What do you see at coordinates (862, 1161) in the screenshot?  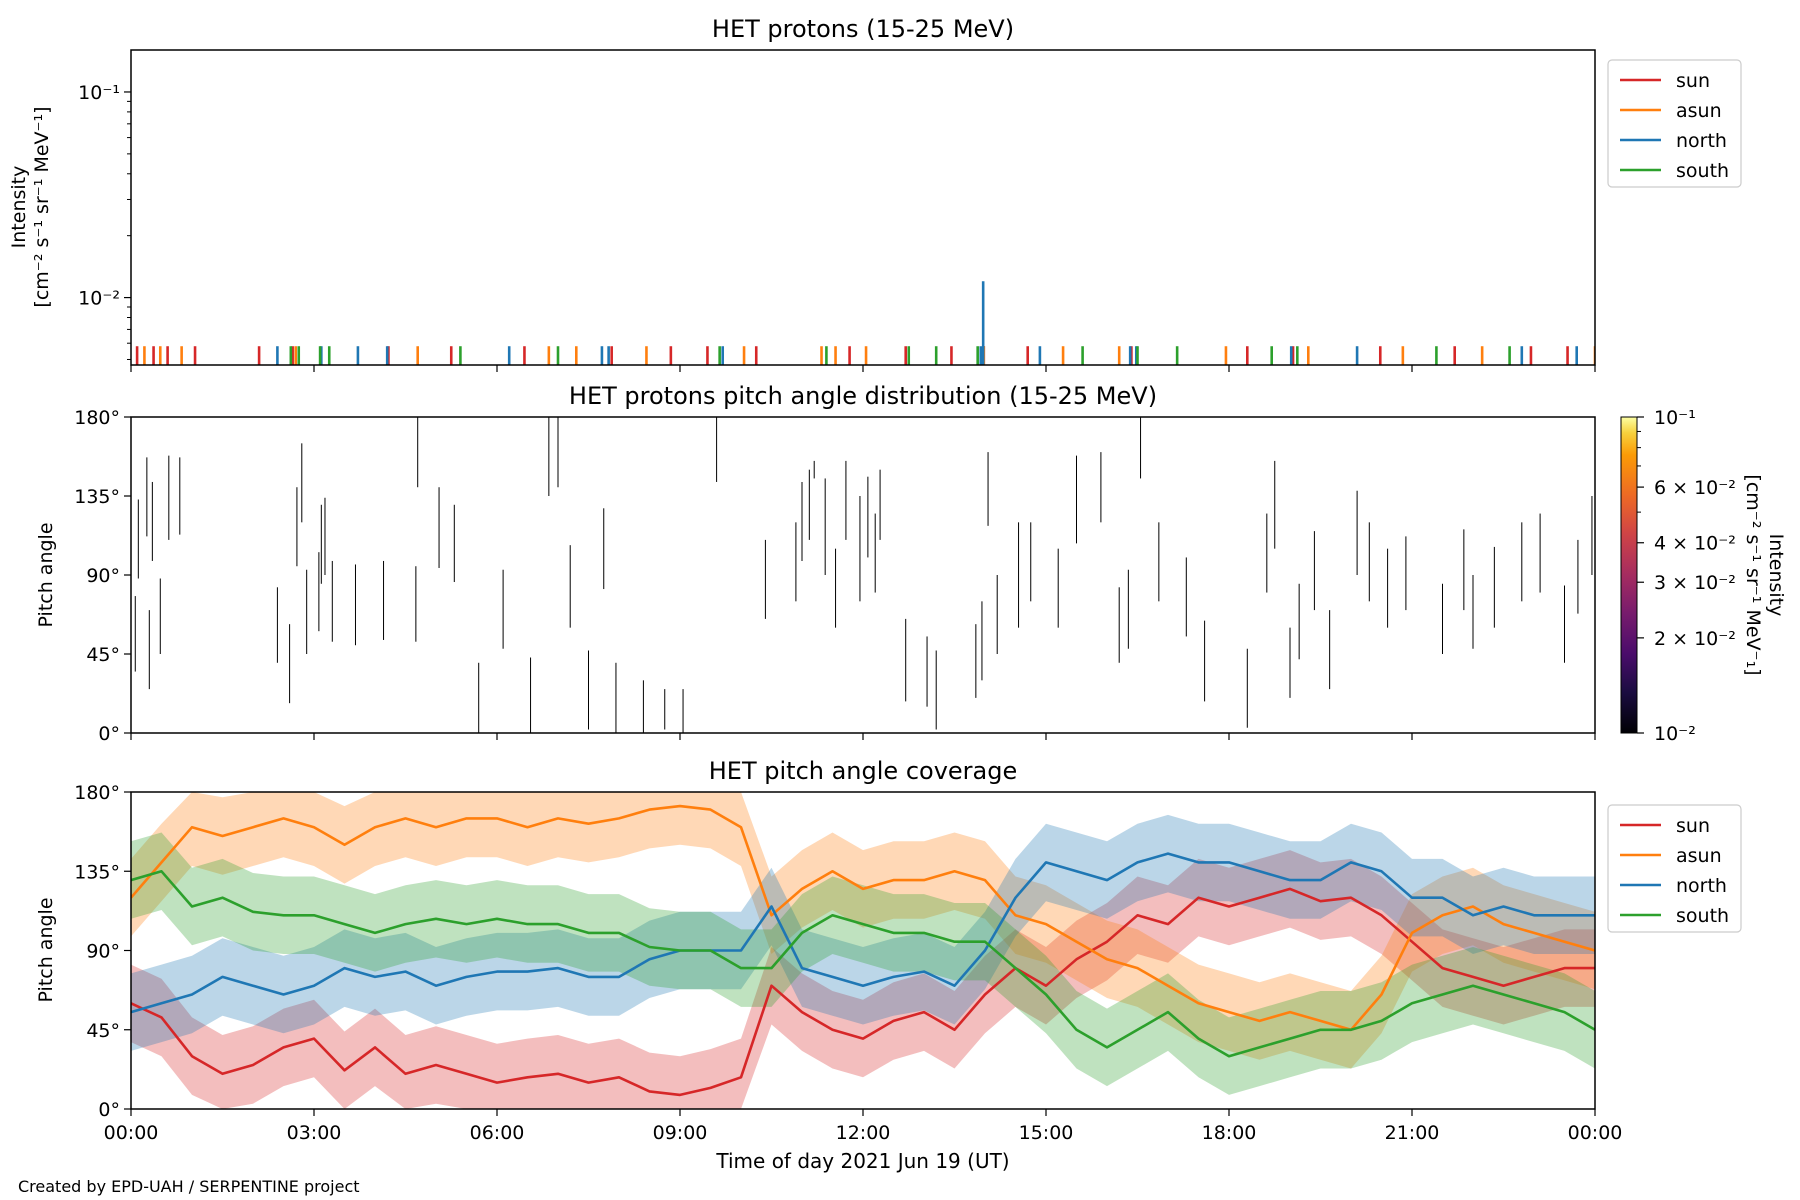 I see `x-axis-label: Time of day 2021 Jun 19 (UT)` at bounding box center [862, 1161].